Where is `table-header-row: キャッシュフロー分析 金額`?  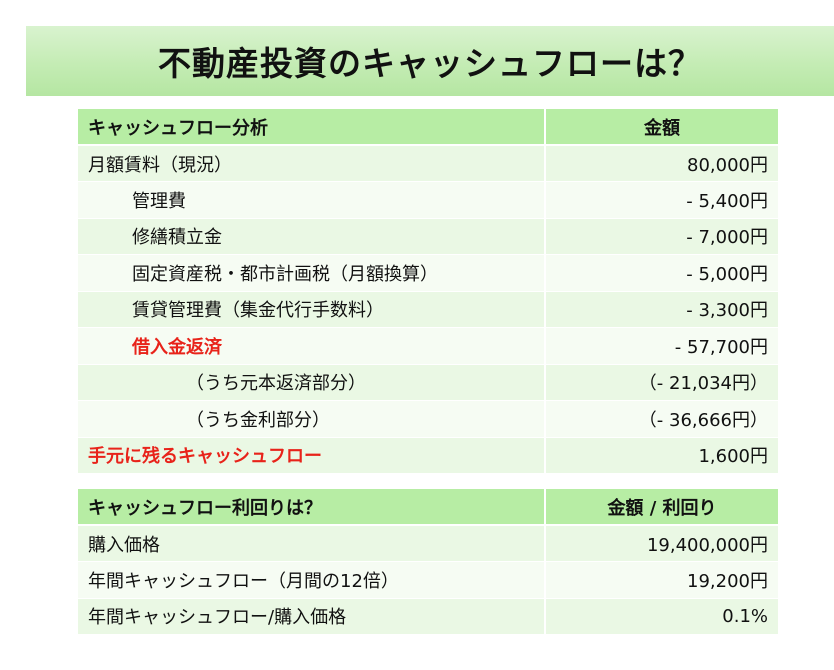
table-header-row: キャッシュフロー分析 金額 is located at coordinates (428, 127).